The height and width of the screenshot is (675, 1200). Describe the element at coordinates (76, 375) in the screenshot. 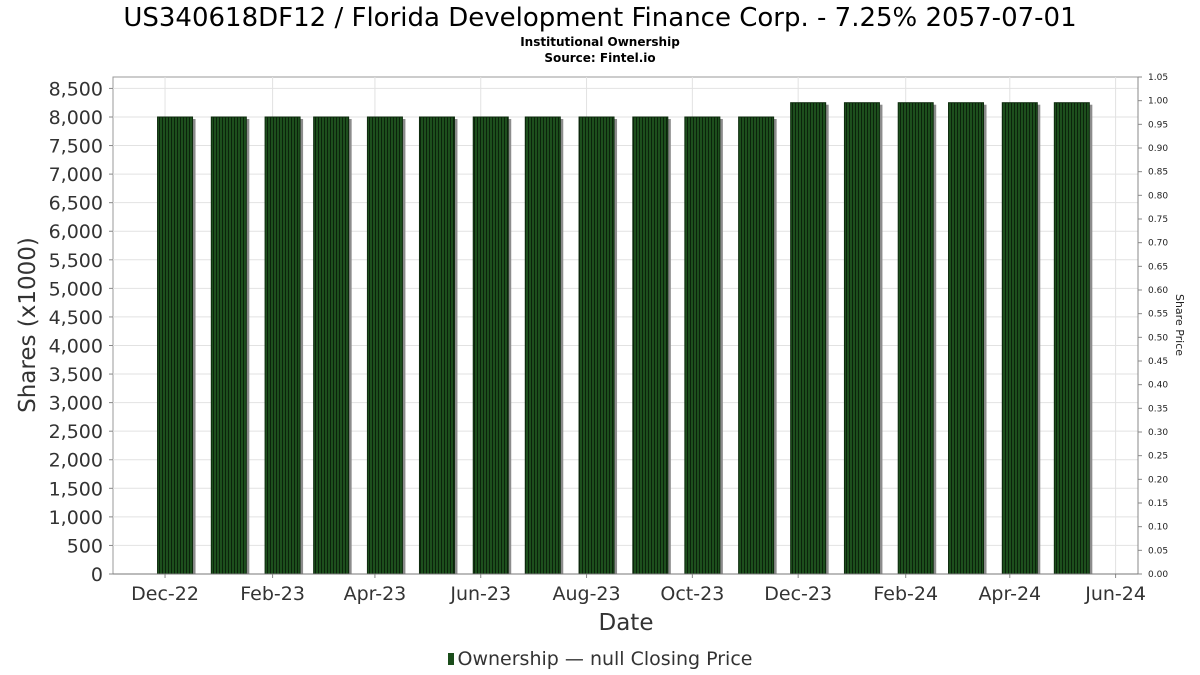

I see `y-tick-label: 3,500` at that location.